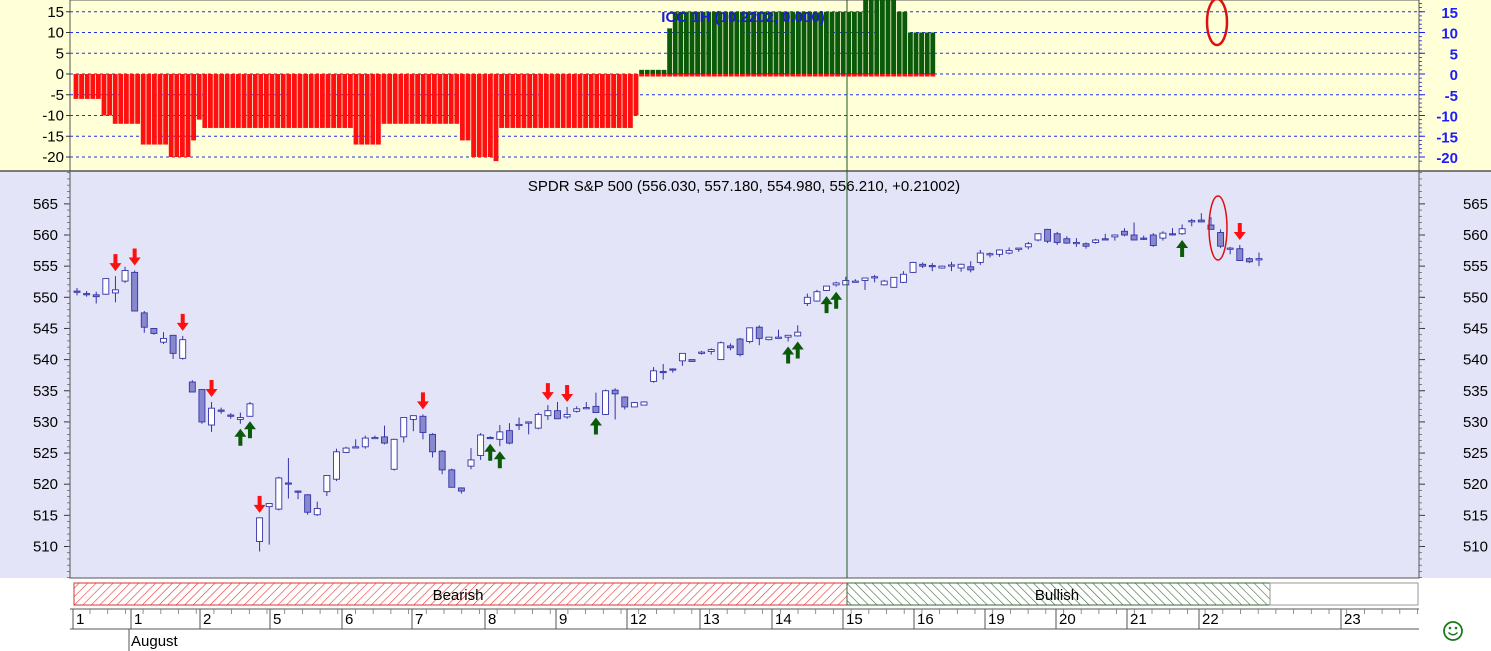  Describe the element at coordinates (1138, 619) in the screenshot. I see `date-tick-label: 21` at that location.